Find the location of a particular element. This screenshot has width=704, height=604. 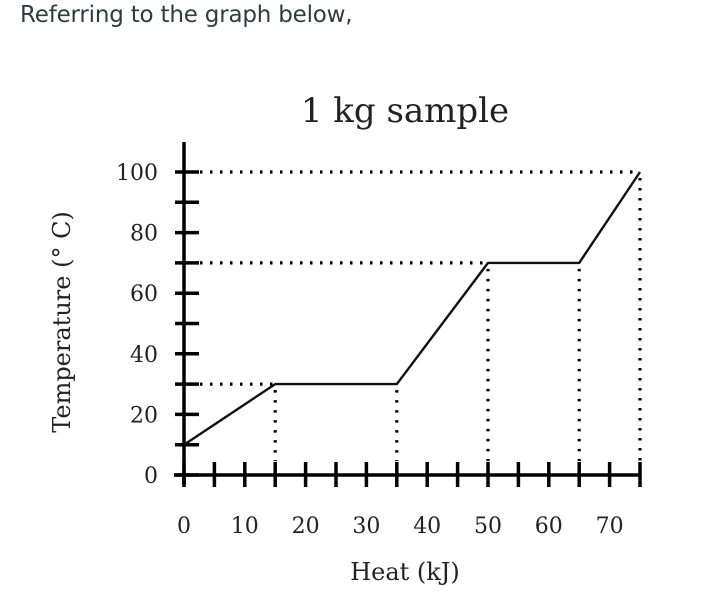

x-tick-label: 40 is located at coordinates (427, 526).